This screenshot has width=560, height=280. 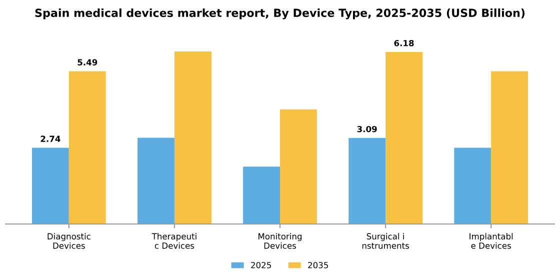 What do you see at coordinates (88, 62) in the screenshot?
I see `data-label: 5.49` at bounding box center [88, 62].